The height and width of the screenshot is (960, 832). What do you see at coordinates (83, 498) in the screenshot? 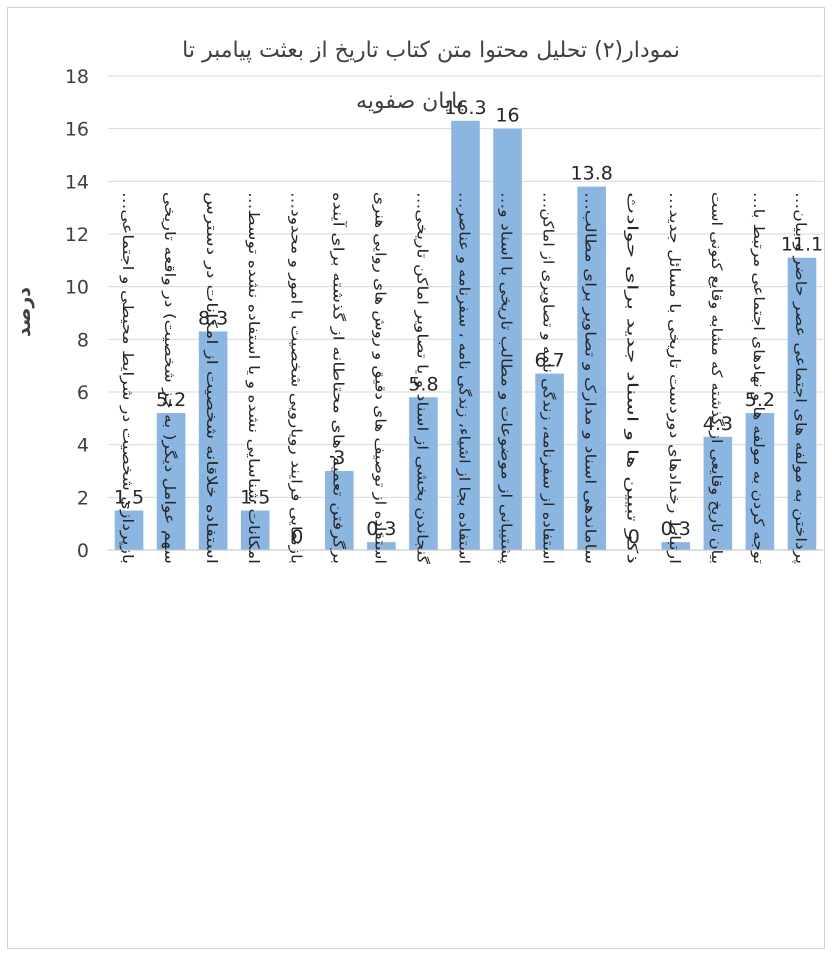
I see `y-tick-label: 2` at bounding box center [83, 498].